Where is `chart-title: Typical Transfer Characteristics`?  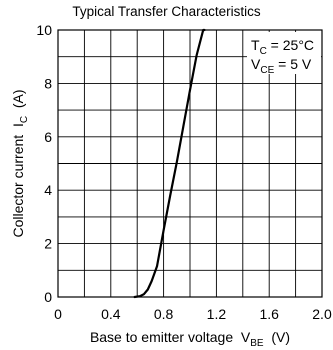 chart-title: Typical Transfer Characteristics is located at coordinates (166, 11).